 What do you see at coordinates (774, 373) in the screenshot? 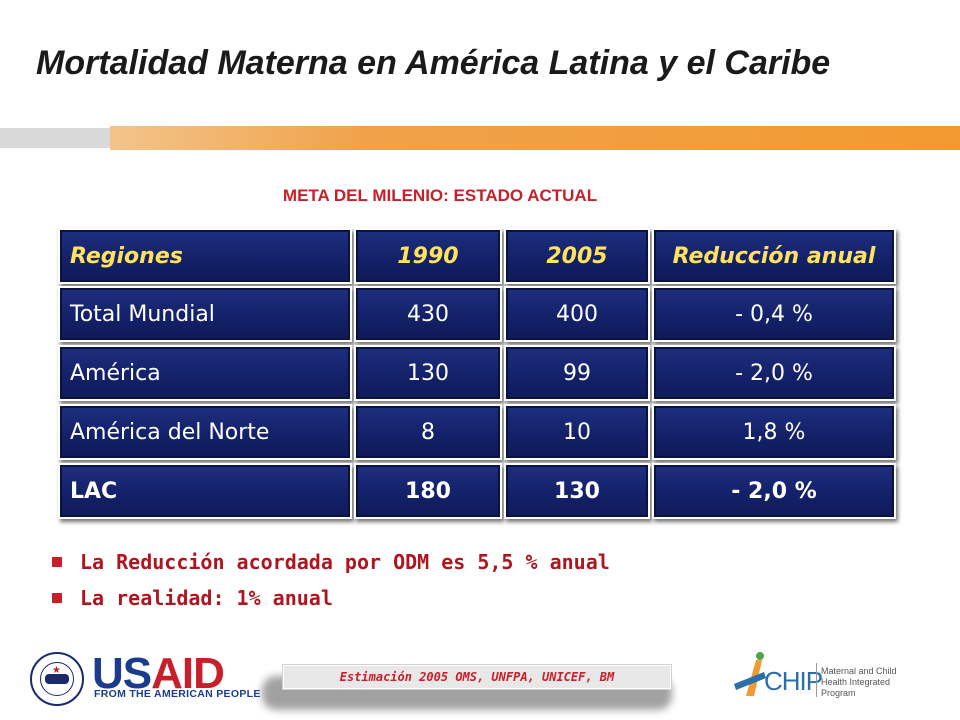
I see `table-cell-reduccion: - 2,0 %` at bounding box center [774, 373].